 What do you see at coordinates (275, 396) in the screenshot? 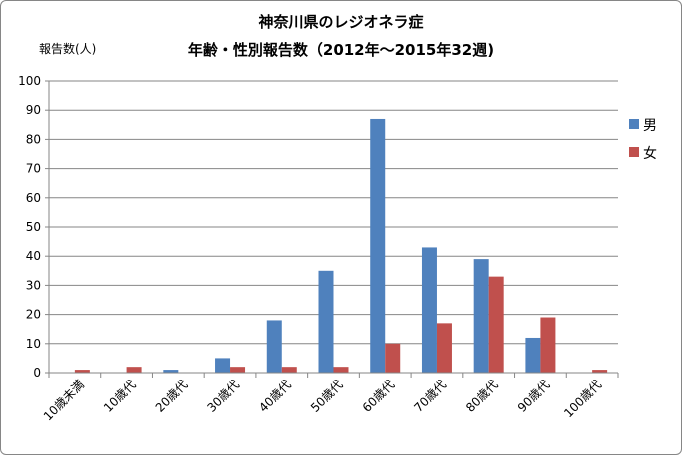
I see `x-tick-label: 40歳代` at bounding box center [275, 396].